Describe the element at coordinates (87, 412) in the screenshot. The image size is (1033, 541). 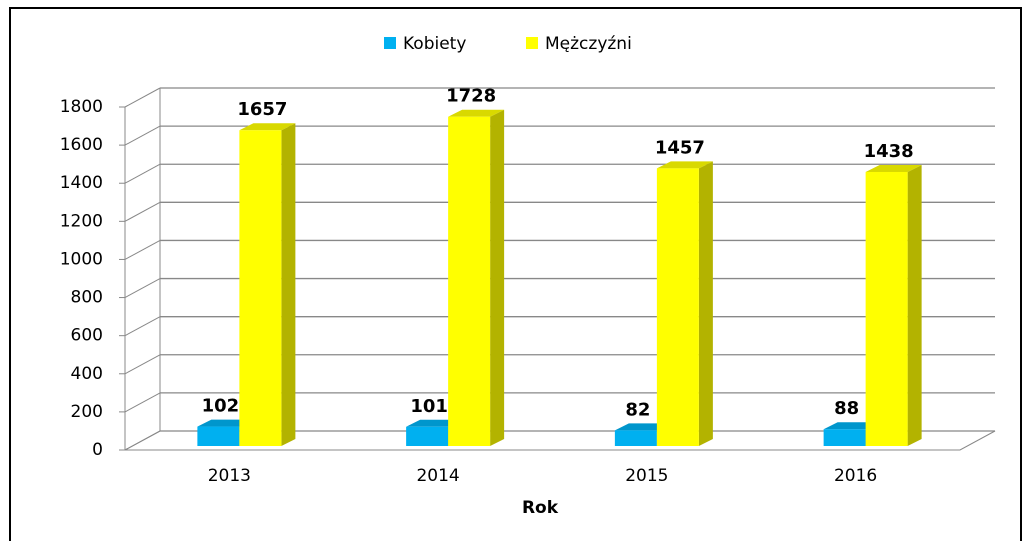
I see `y-tick-label: 200` at that location.